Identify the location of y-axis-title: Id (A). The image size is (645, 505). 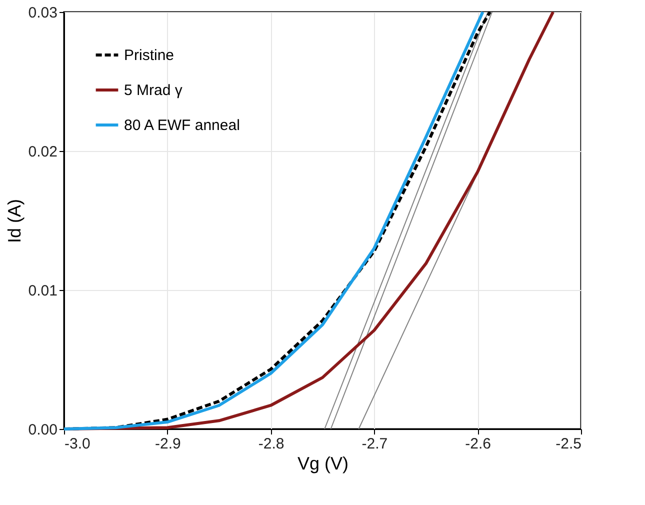
(14, 221).